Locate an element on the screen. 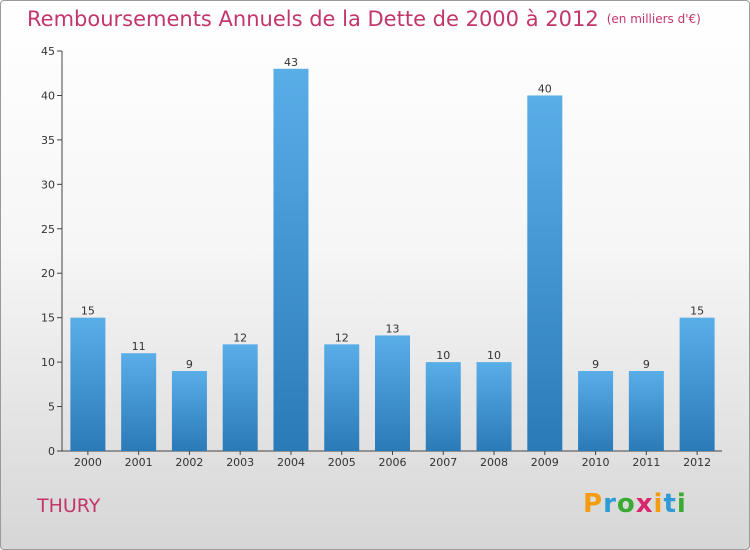 This screenshot has height=550, width=750. bar-2012 is located at coordinates (697, 384).